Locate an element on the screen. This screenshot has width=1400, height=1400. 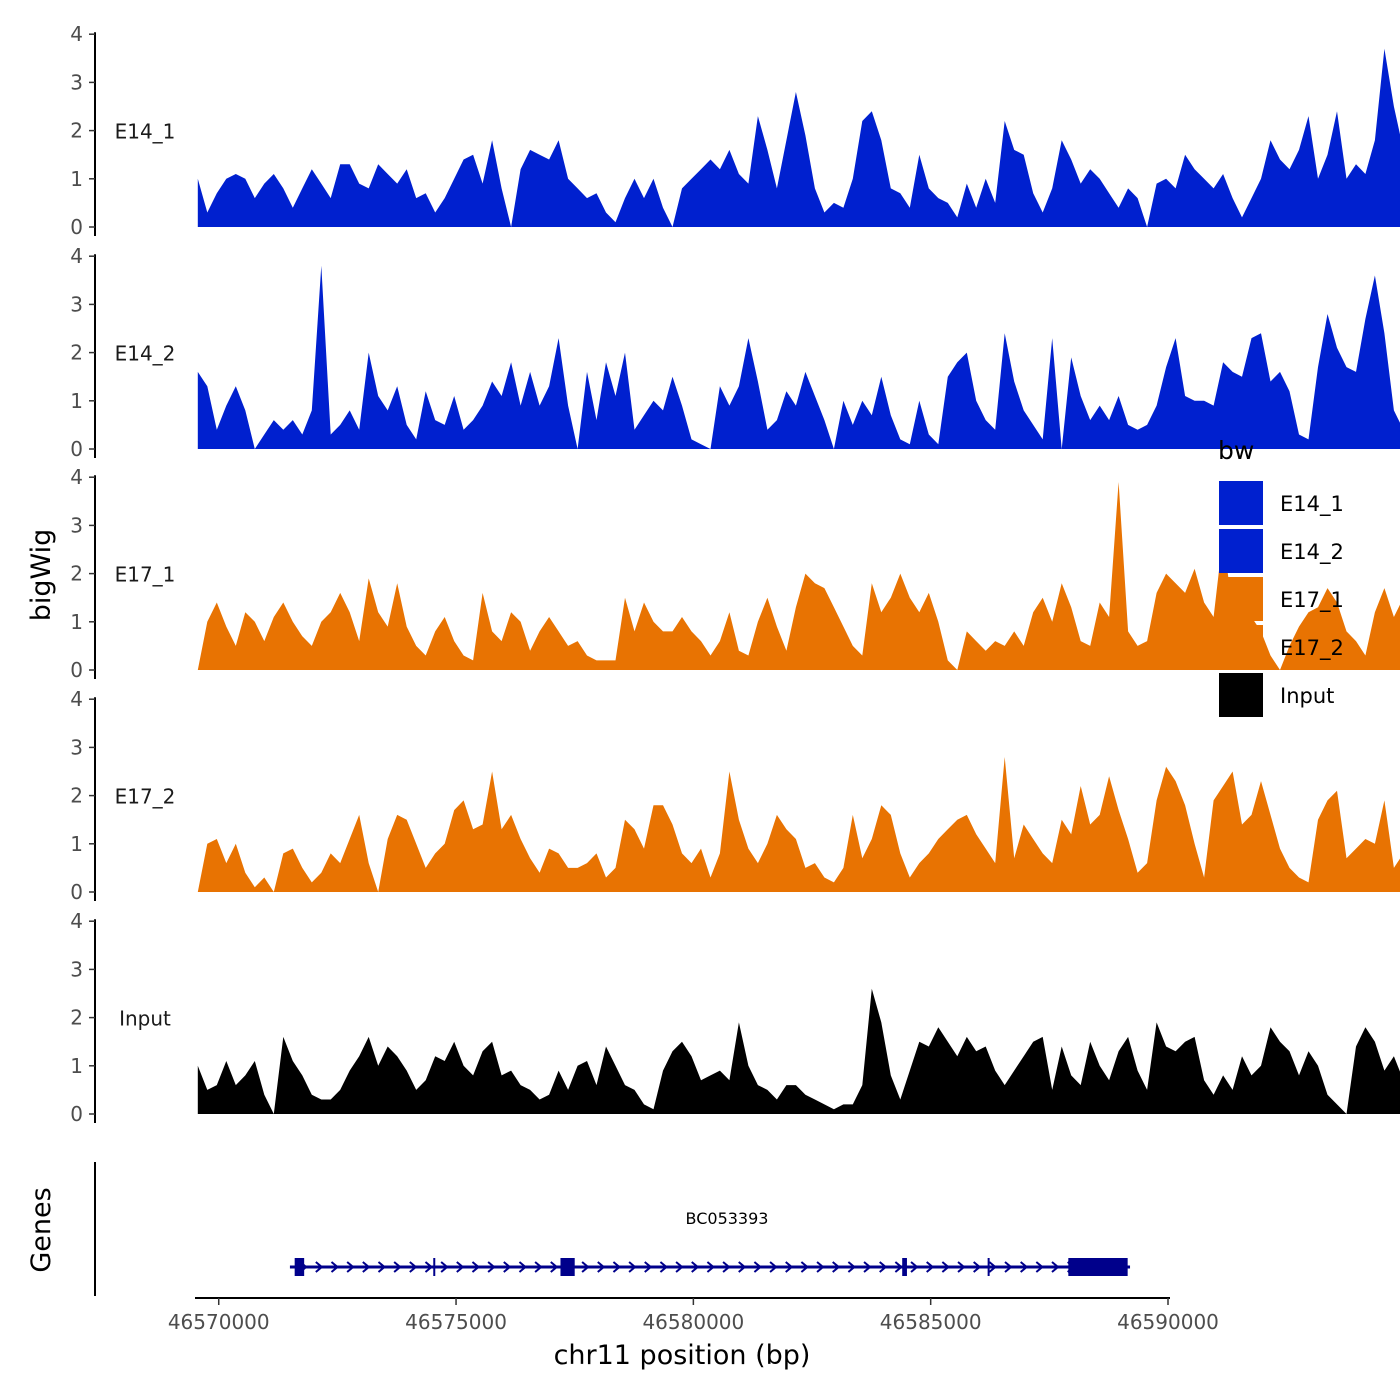
y-tick-label-Input-3: 3 is located at coordinates (76, 969).